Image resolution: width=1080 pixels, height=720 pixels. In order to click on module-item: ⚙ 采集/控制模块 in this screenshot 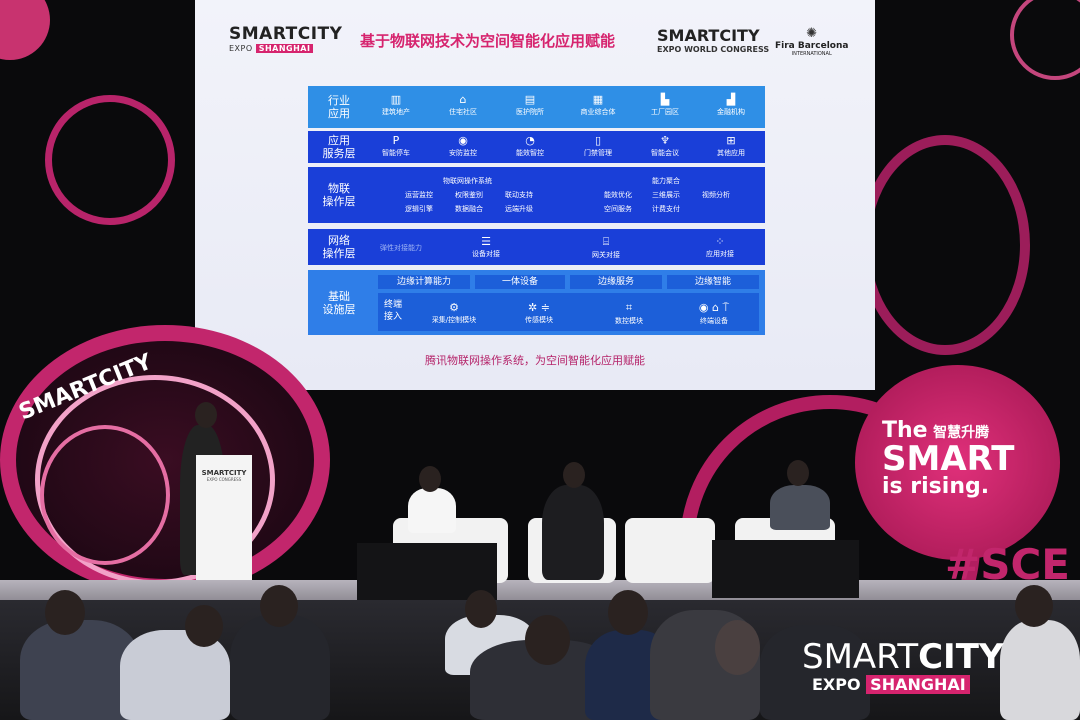, I will do `click(454, 313)`.